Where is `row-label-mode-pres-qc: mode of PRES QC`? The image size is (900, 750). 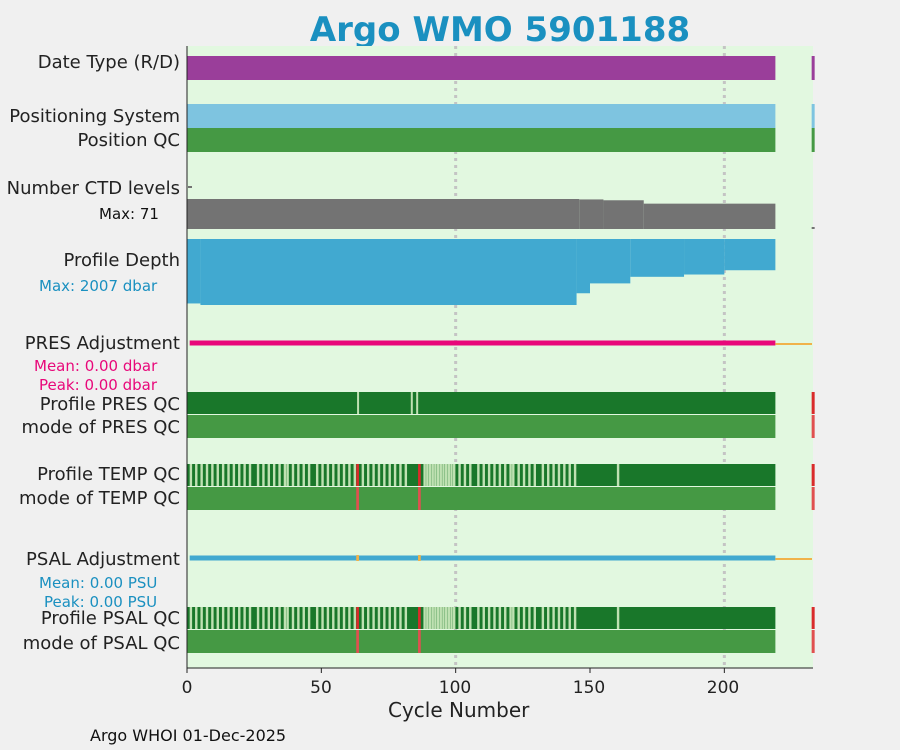 row-label-mode-pres-qc: mode of PRES QC is located at coordinates (100, 427).